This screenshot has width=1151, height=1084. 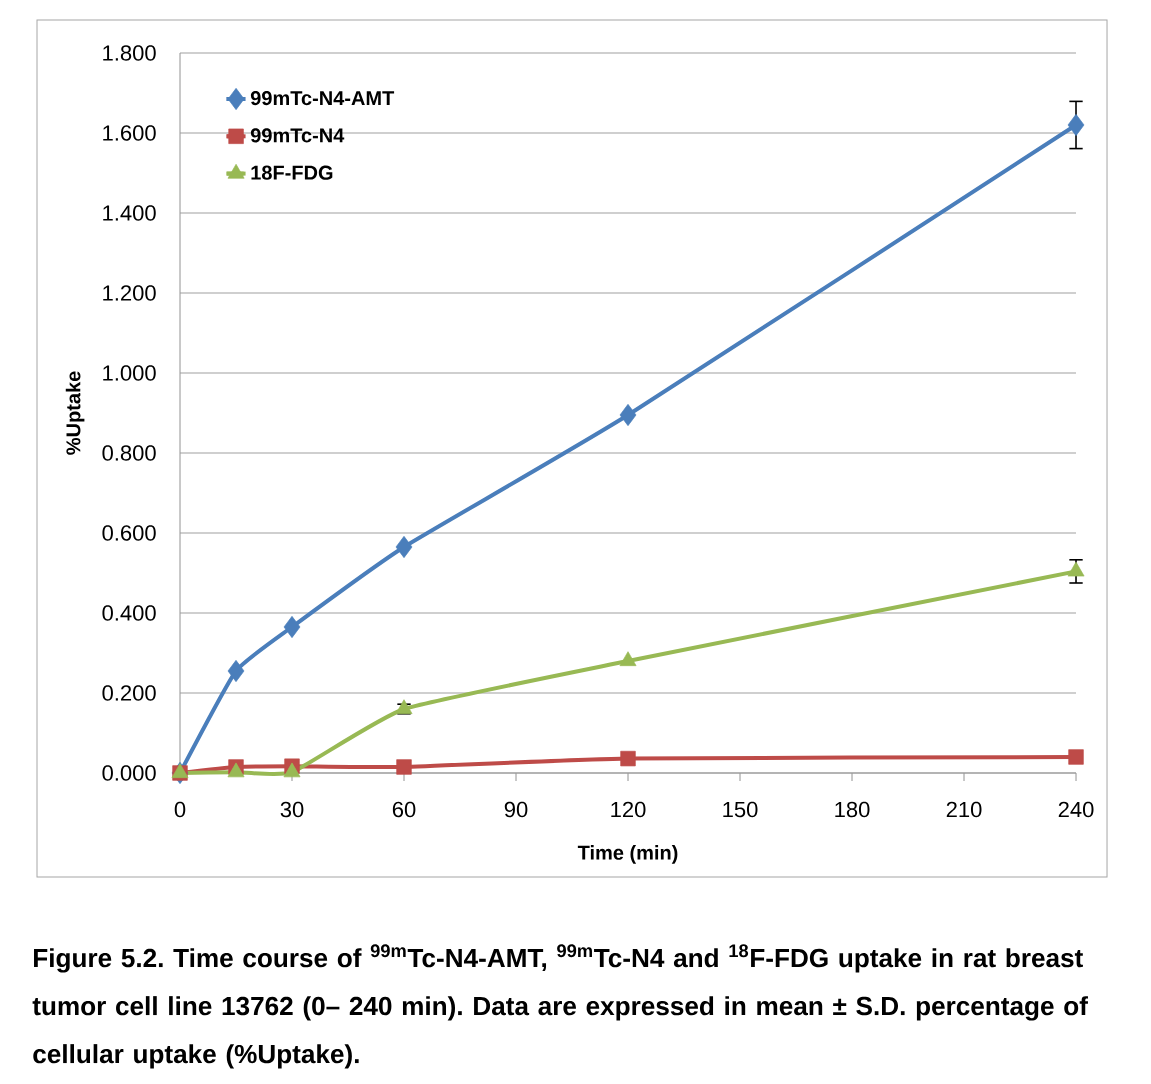 What do you see at coordinates (129, 213) in the screenshot?
I see `y-tick-label: 1.400` at bounding box center [129, 213].